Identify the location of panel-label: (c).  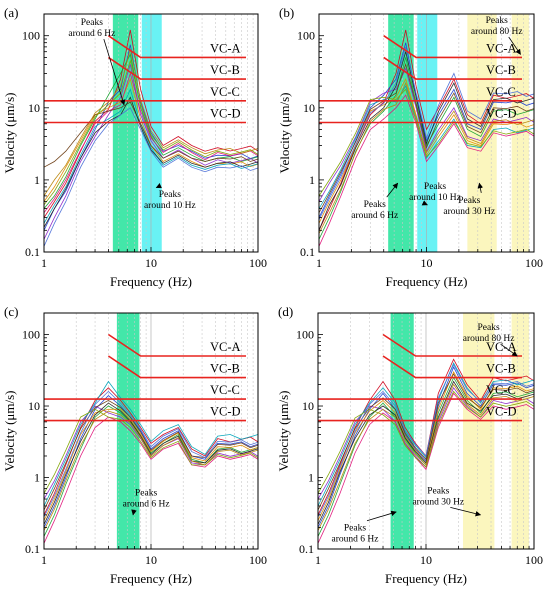
(11, 311).